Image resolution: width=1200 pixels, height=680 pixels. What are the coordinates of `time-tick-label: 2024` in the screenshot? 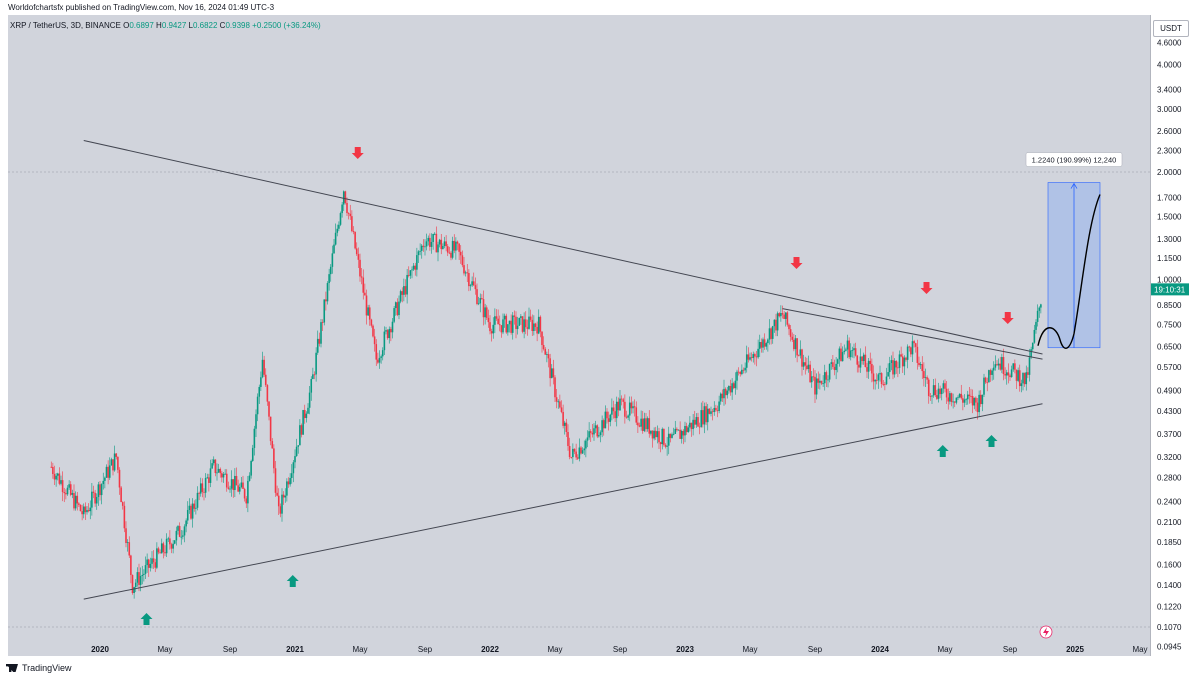 It's located at (880, 649).